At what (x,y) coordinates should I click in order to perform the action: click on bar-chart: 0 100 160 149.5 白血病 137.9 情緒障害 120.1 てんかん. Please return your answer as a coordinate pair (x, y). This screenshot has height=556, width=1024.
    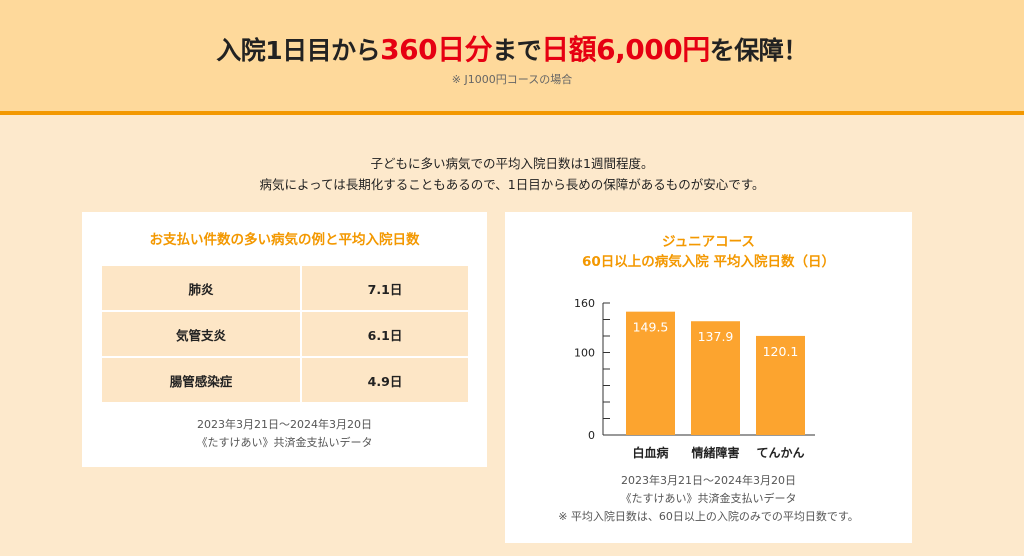
    Looking at the image, I should click on (694, 378).